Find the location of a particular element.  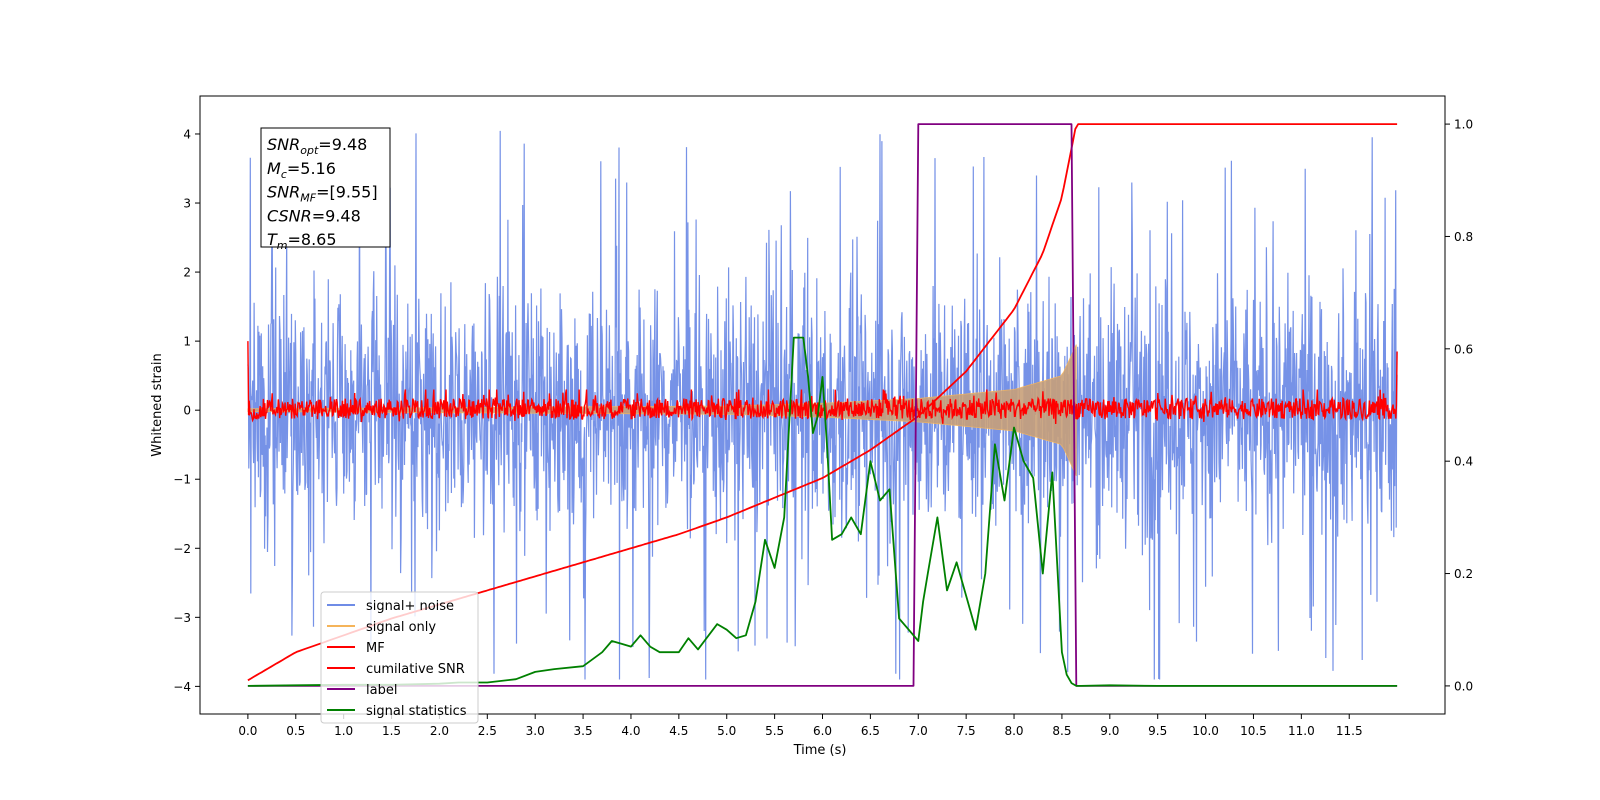

annotation-symbol: T is located at coordinates (272, 239).